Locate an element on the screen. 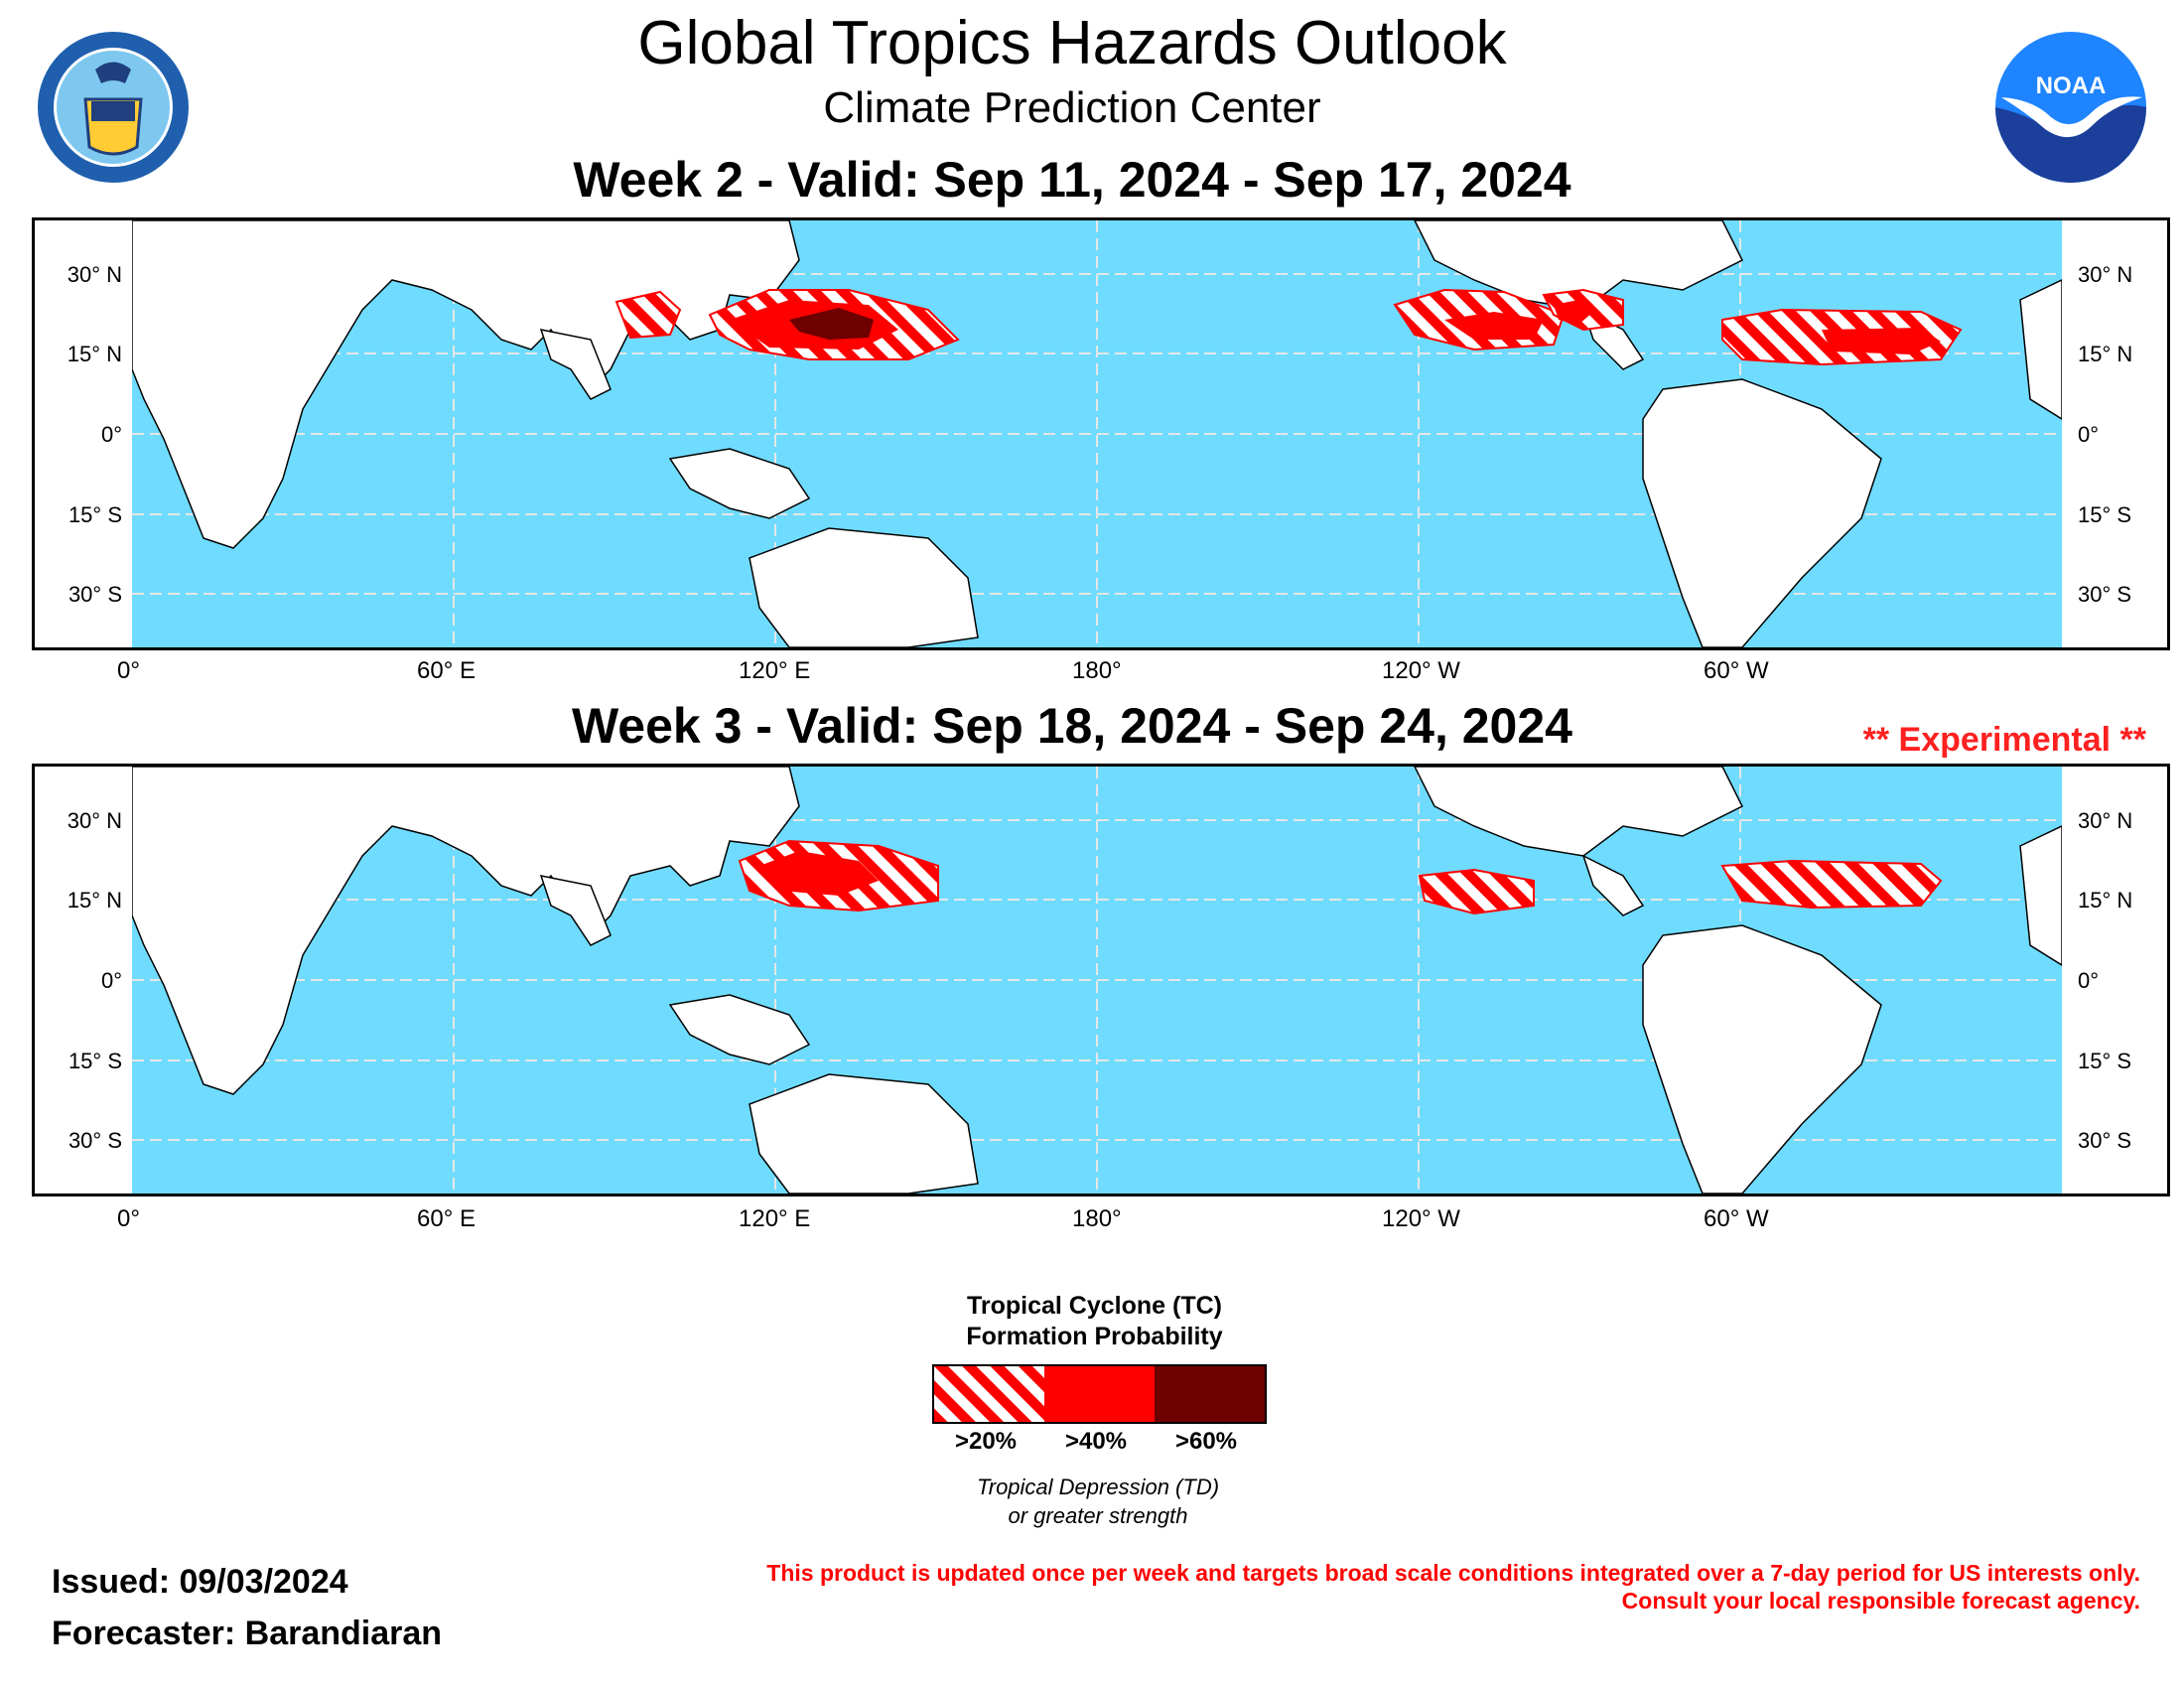 The width and height of the screenshot is (2184, 1688). legend-title-line1: Tropical Cyclone (TC) is located at coordinates (1094, 1306).